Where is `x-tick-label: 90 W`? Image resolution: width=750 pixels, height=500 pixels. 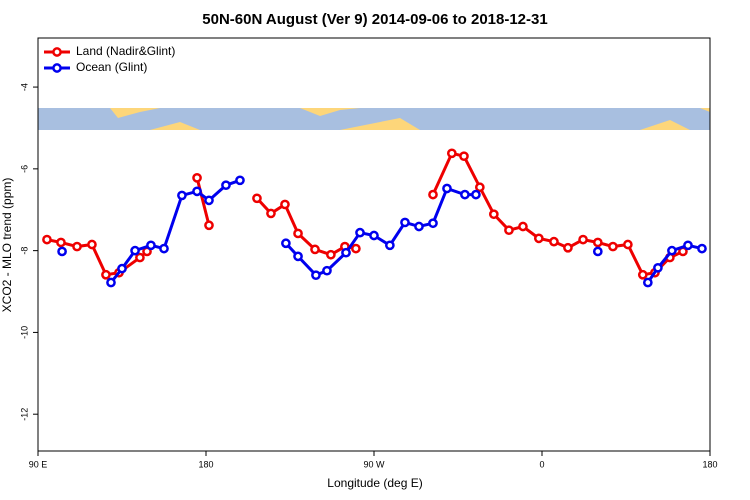
x-tick-label: 90 W is located at coordinates (374, 464).